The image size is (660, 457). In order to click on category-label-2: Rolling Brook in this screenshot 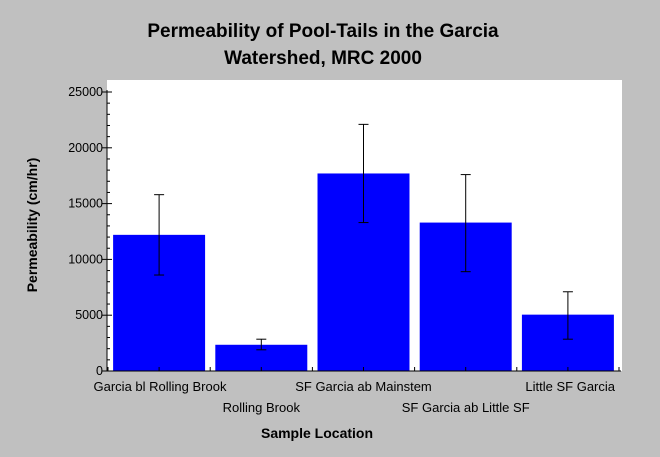, I will do `click(262, 407)`.